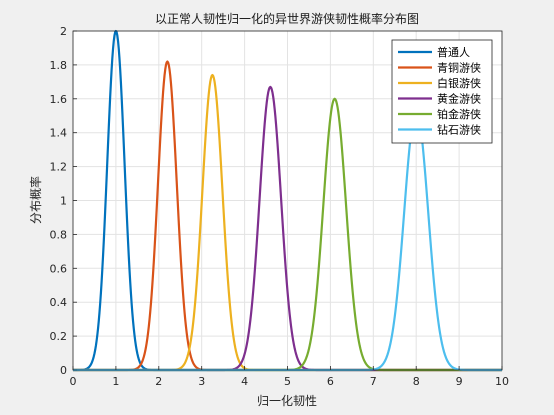 This screenshot has width=554, height=415. I want to click on y-tick-label: 0.2, so click(59, 336).